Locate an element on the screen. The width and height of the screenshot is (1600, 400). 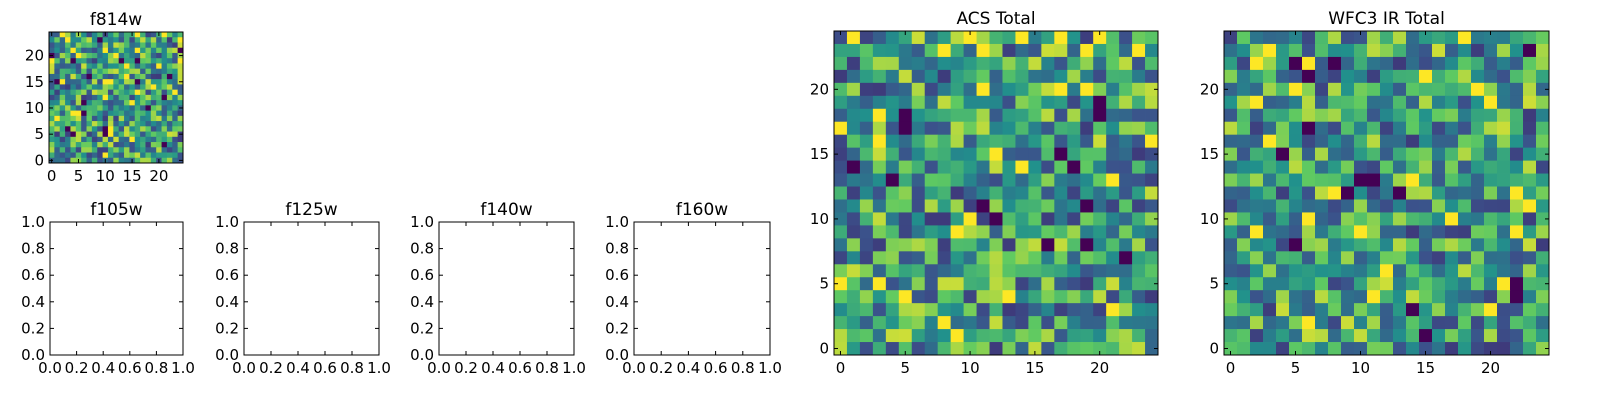
y-tick-label: 15 is located at coordinates (819, 154).